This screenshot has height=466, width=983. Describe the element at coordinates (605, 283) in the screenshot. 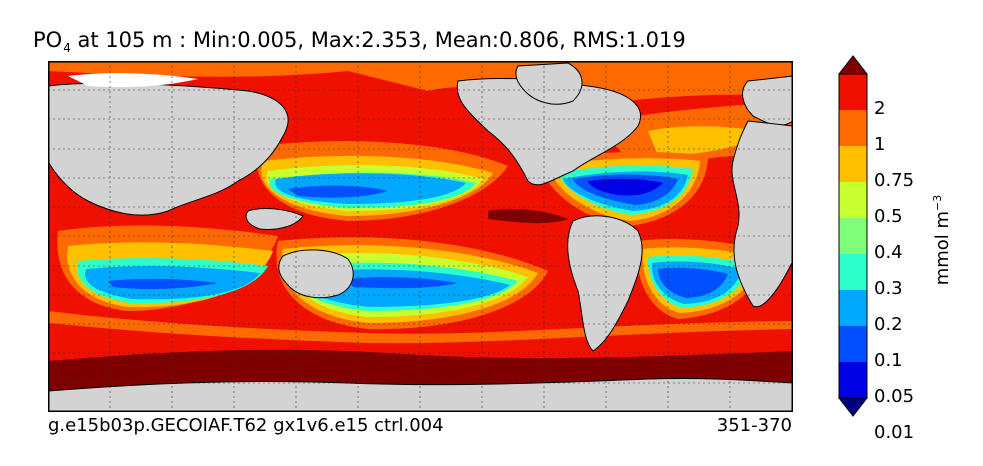

I see `land-south-america` at that location.